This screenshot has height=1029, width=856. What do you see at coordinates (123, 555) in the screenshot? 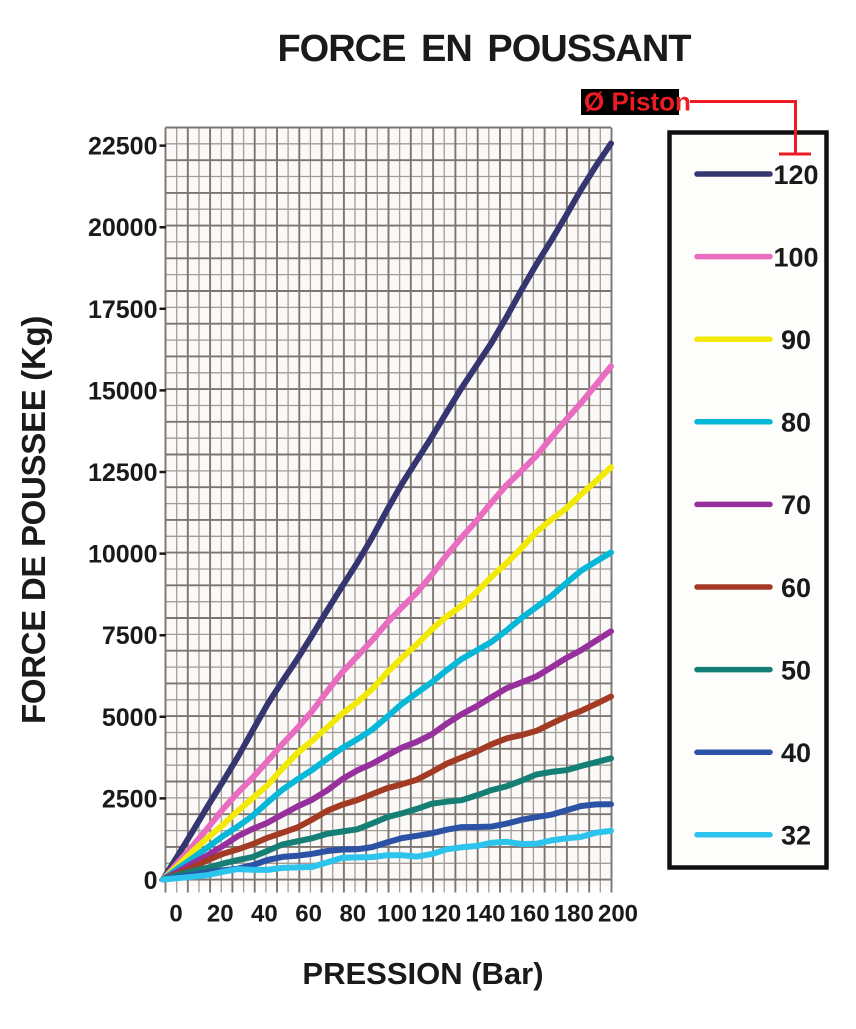
I see `svg-text: 10000` at bounding box center [123, 555].